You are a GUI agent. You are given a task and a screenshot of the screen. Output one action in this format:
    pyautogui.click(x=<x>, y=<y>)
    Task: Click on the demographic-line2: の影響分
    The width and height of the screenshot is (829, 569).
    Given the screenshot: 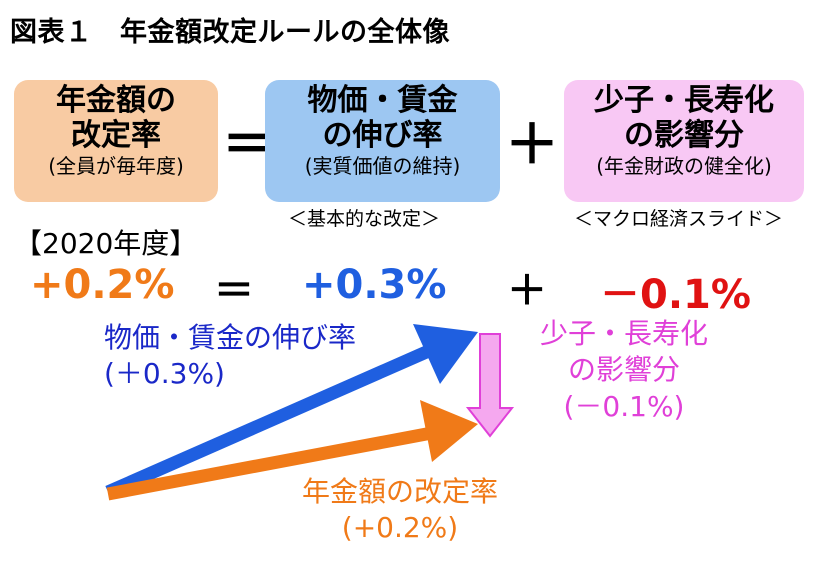 What is the action you would take?
    pyautogui.click(x=684, y=135)
    